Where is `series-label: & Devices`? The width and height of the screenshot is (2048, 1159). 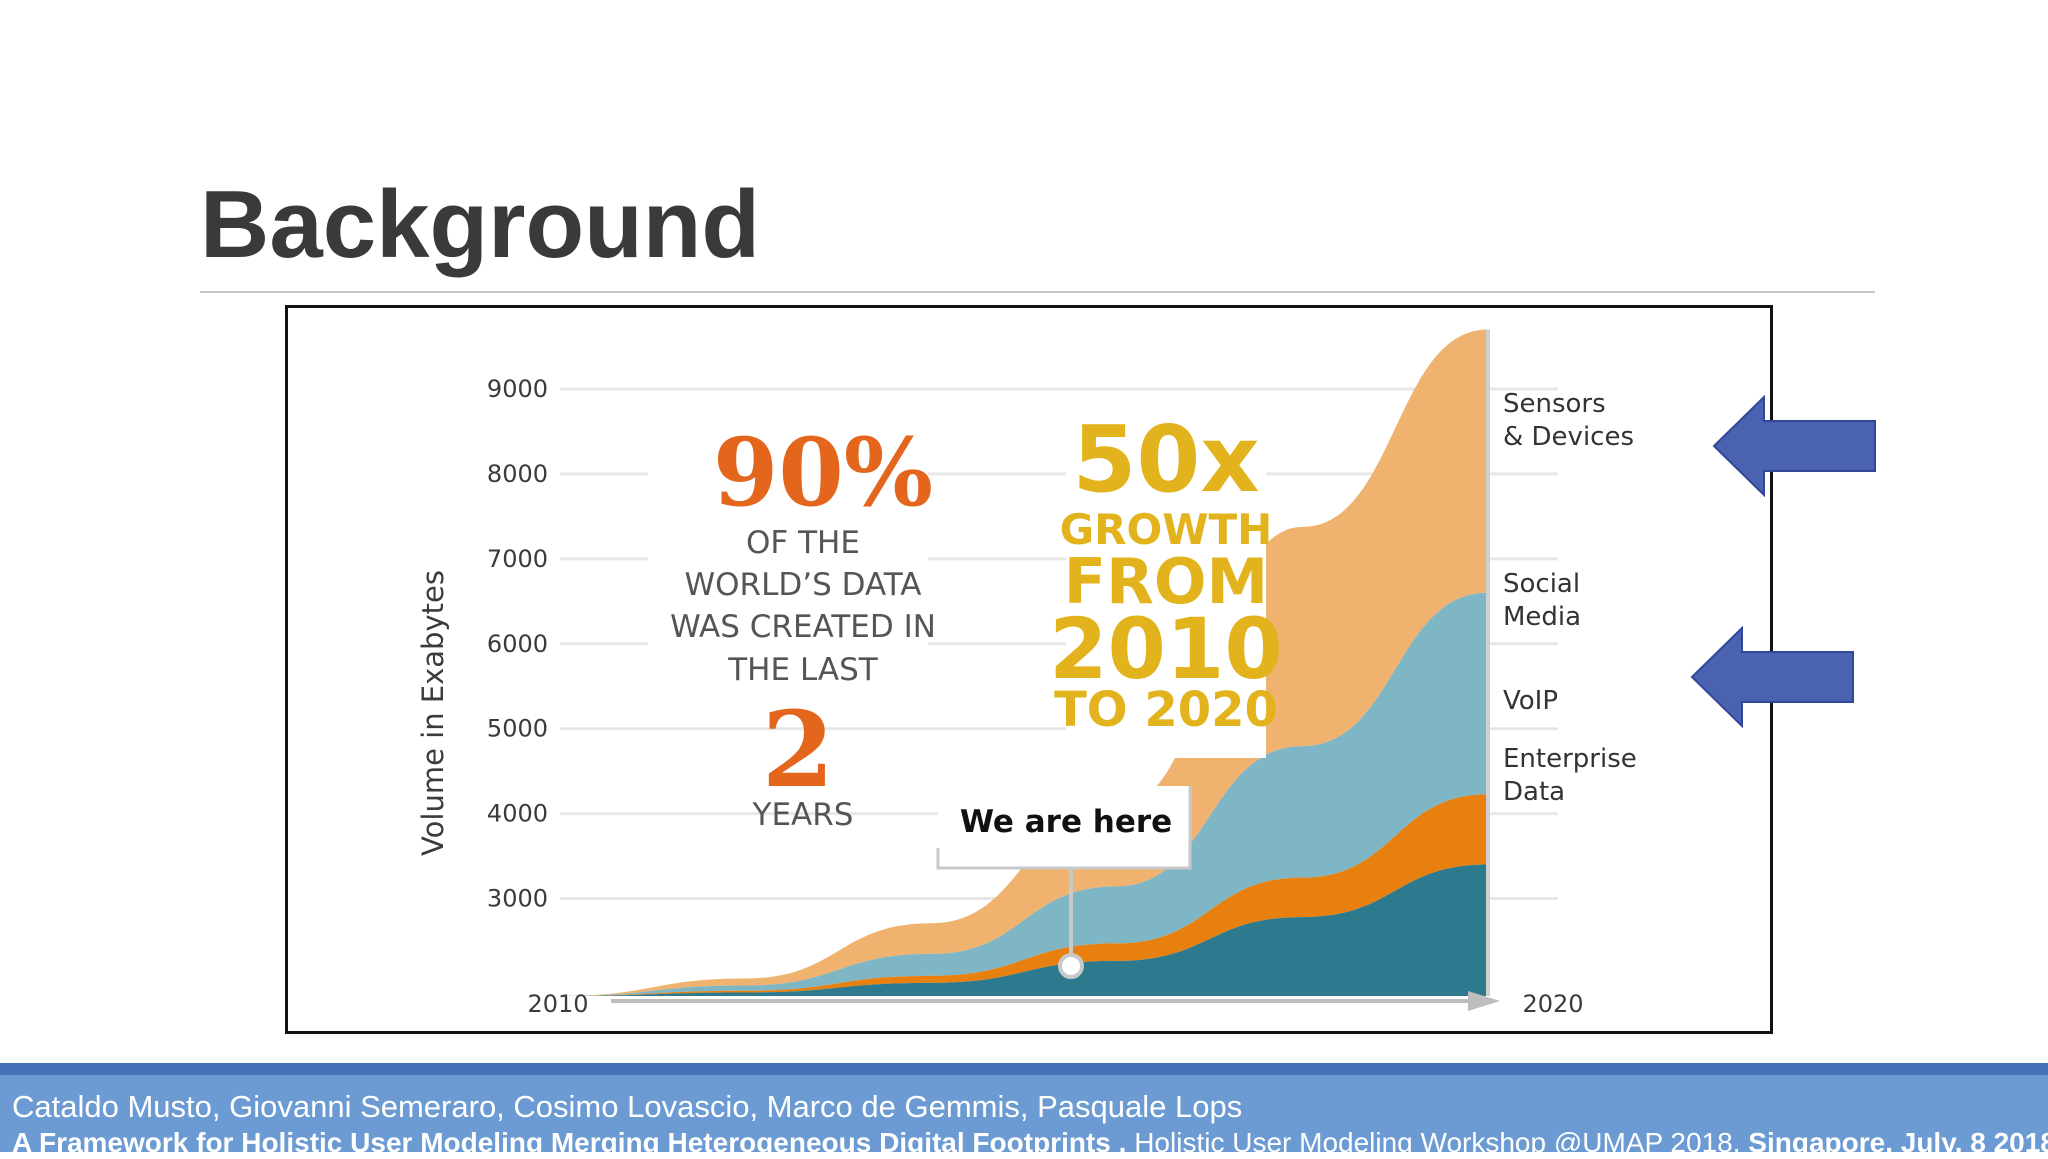
series-label: & Devices is located at coordinates (1568, 437).